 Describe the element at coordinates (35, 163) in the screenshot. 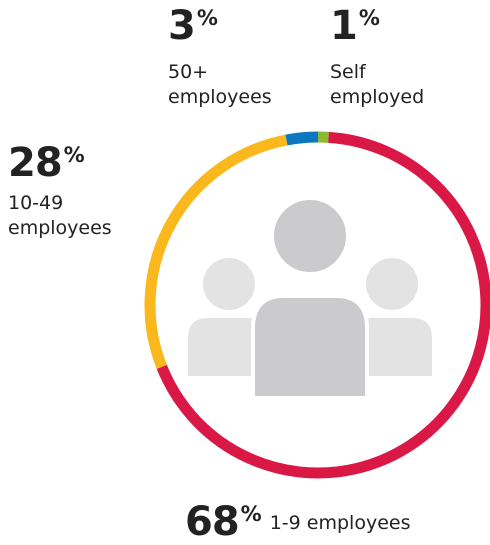

I see `slice-value-10-49: 28` at that location.